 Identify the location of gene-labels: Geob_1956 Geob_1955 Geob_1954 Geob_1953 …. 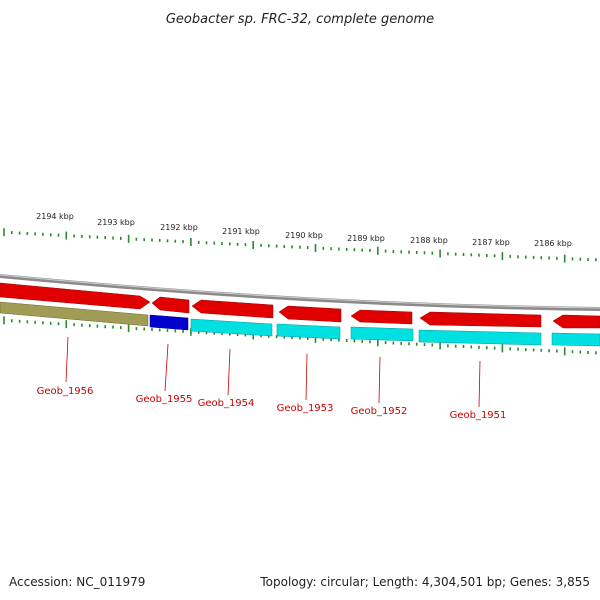
(272, 378).